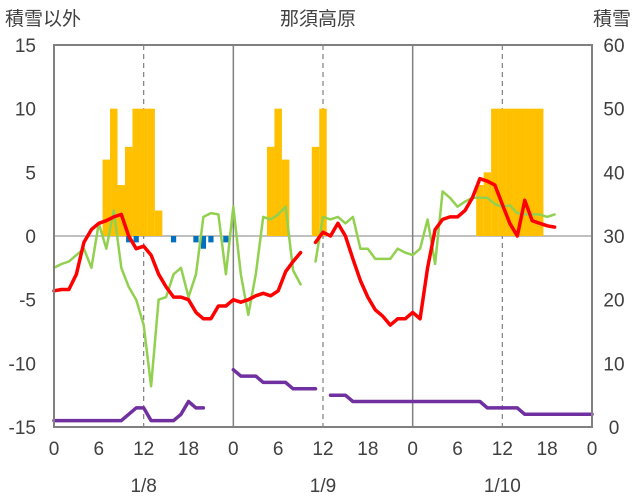 Image resolution: width=636 pixels, height=501 pixels. What do you see at coordinates (612, 19) in the screenshot?
I see `right-axis-title: 積雪` at bounding box center [612, 19].